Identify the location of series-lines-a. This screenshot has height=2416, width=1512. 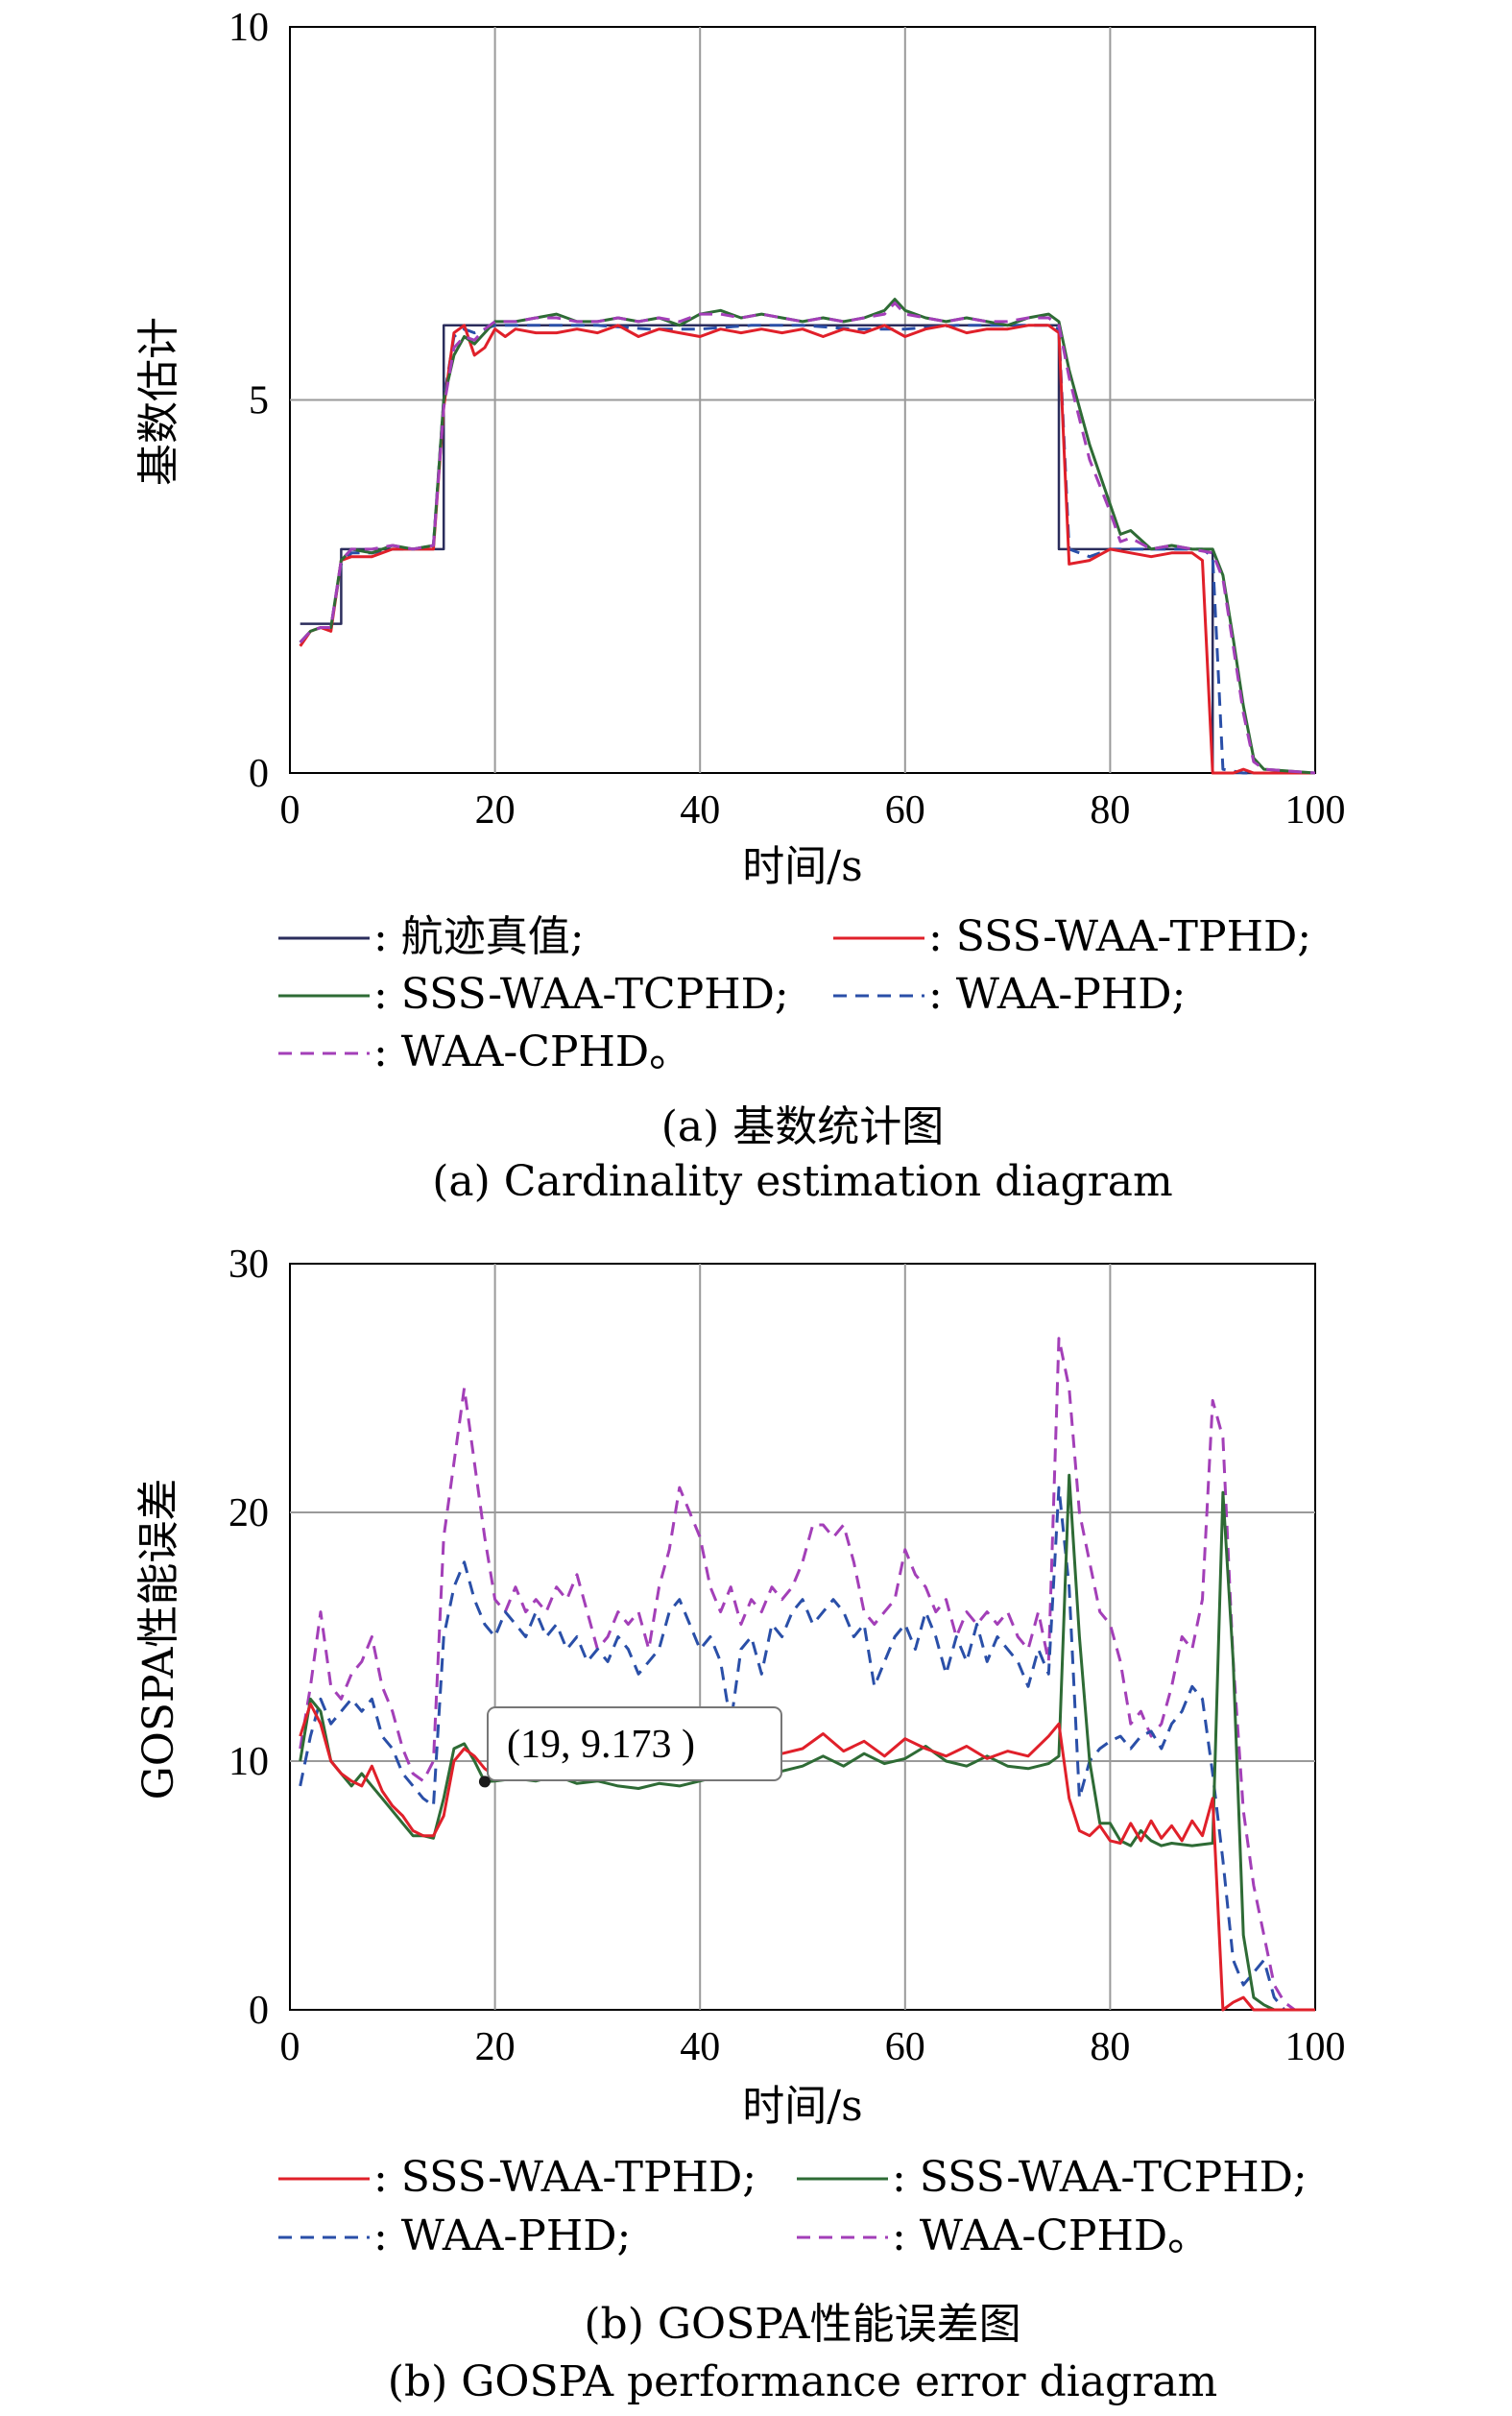
(807, 536).